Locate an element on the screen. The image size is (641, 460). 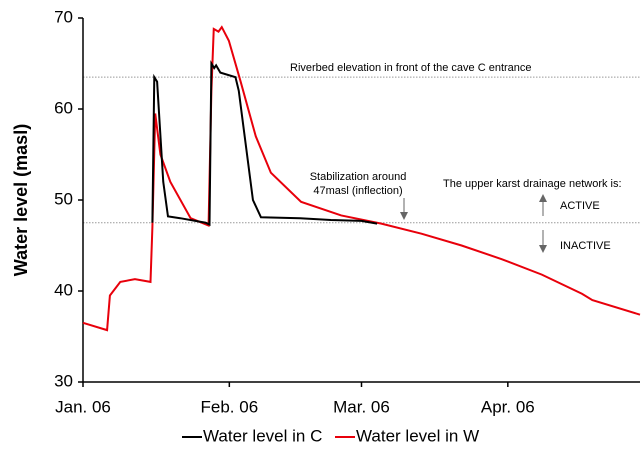
annotation: ACTIVE is located at coordinates (580, 206).